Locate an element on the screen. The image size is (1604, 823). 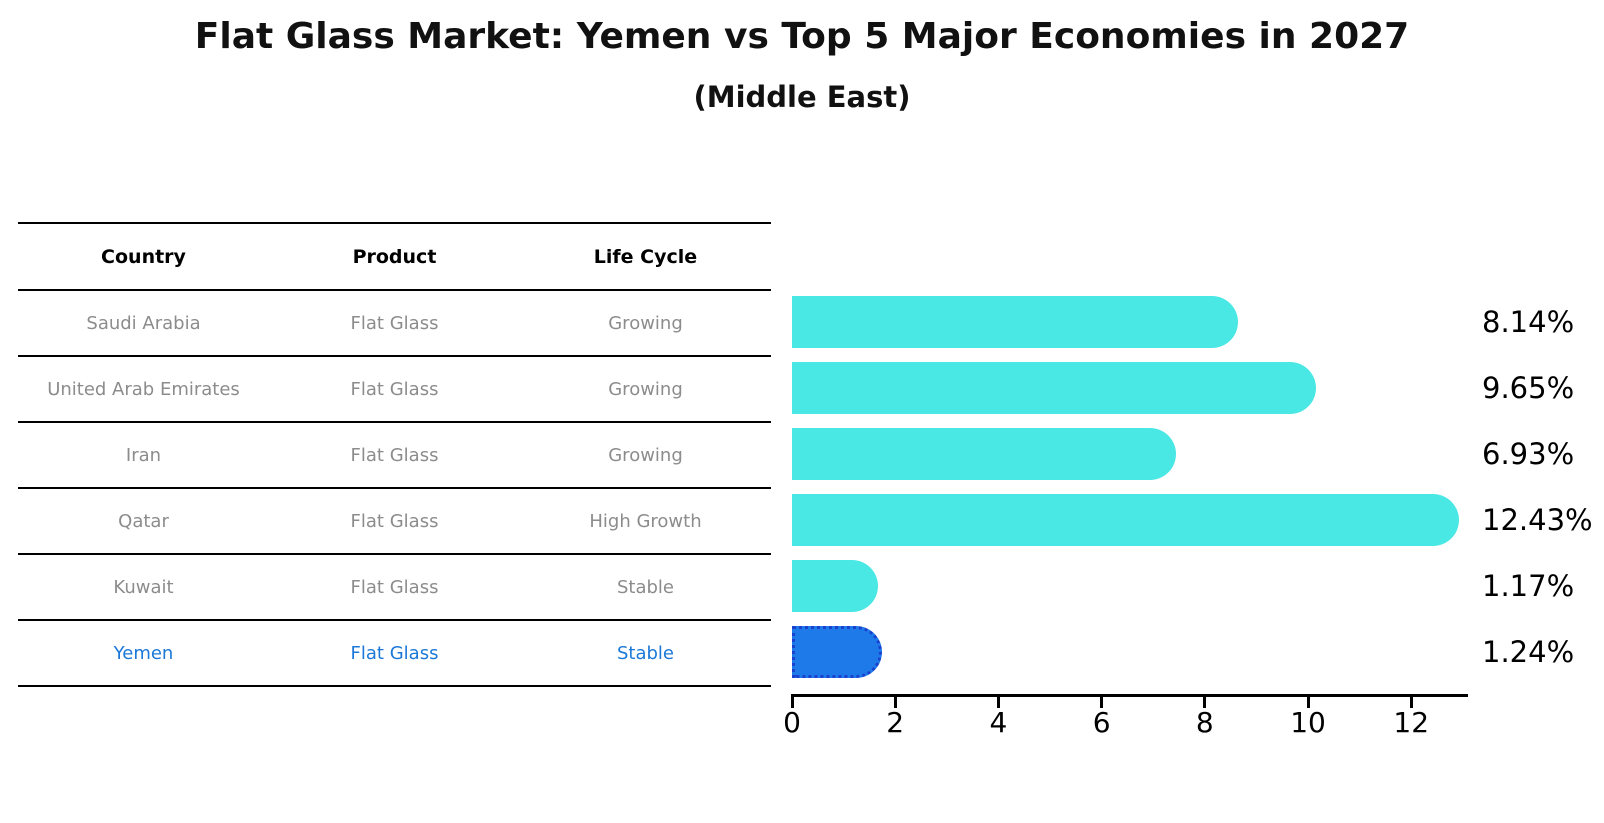
bar-yemen-highlight is located at coordinates (837, 652).